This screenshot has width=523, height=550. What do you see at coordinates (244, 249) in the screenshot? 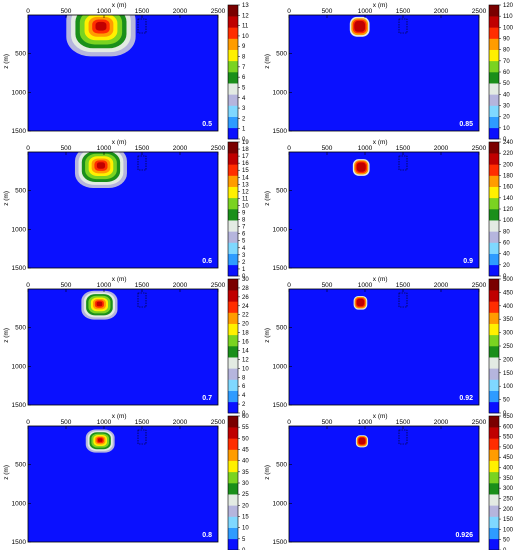
I see `colorbar-tick-label: 4` at bounding box center [244, 249].